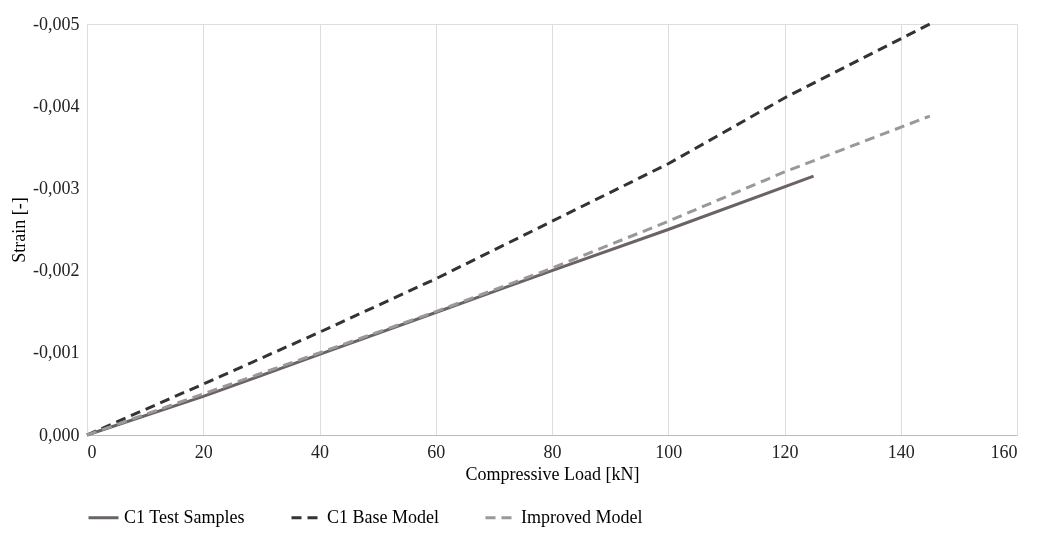 The height and width of the screenshot is (537, 1047). What do you see at coordinates (1004, 451) in the screenshot?
I see `x-tick-label: 160` at bounding box center [1004, 451].